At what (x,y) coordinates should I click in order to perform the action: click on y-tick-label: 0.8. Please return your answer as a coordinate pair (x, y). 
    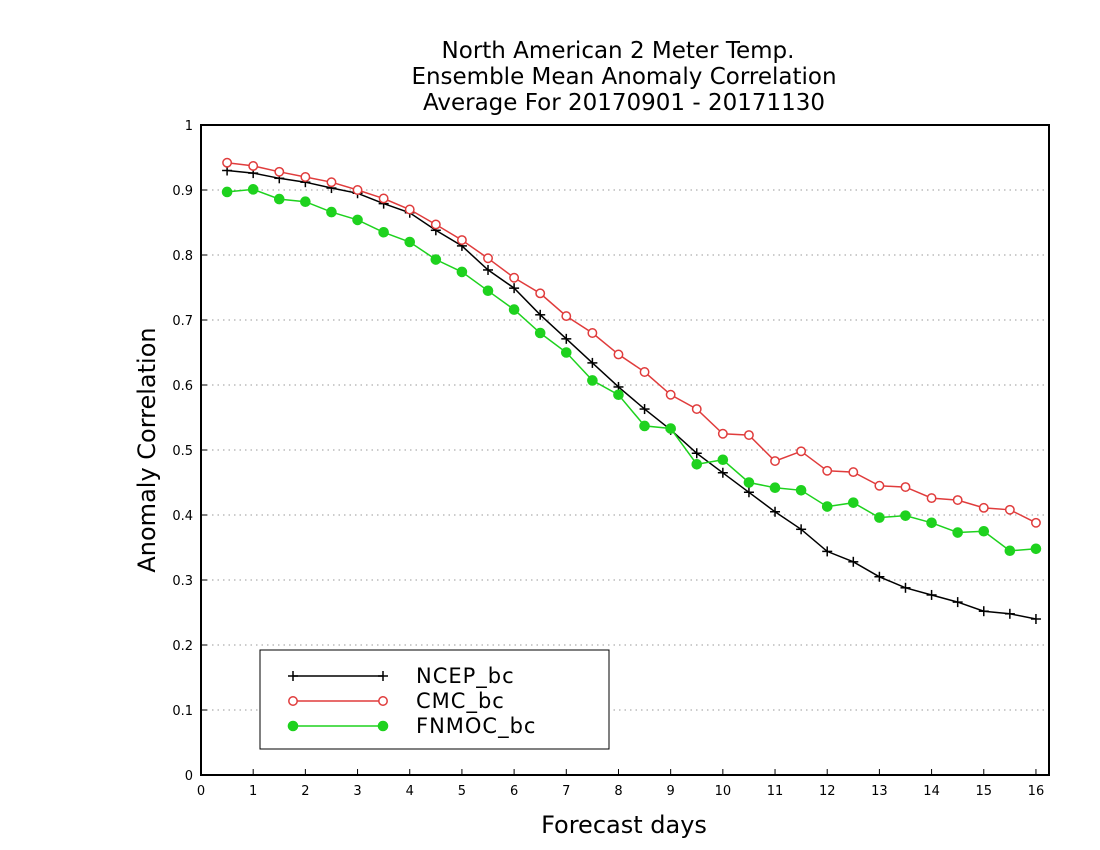
    Looking at the image, I should click on (182, 256).